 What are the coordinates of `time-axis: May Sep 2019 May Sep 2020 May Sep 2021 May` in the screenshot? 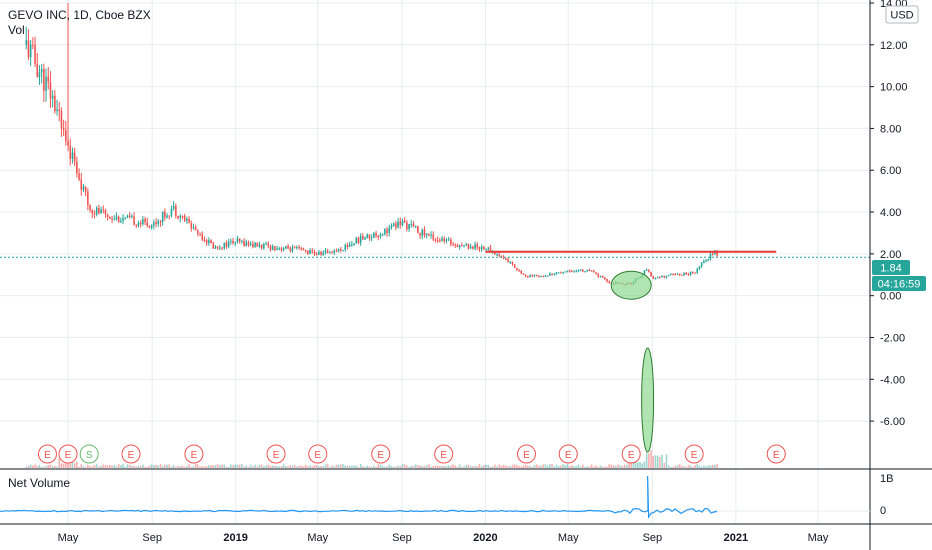 It's located at (443, 538).